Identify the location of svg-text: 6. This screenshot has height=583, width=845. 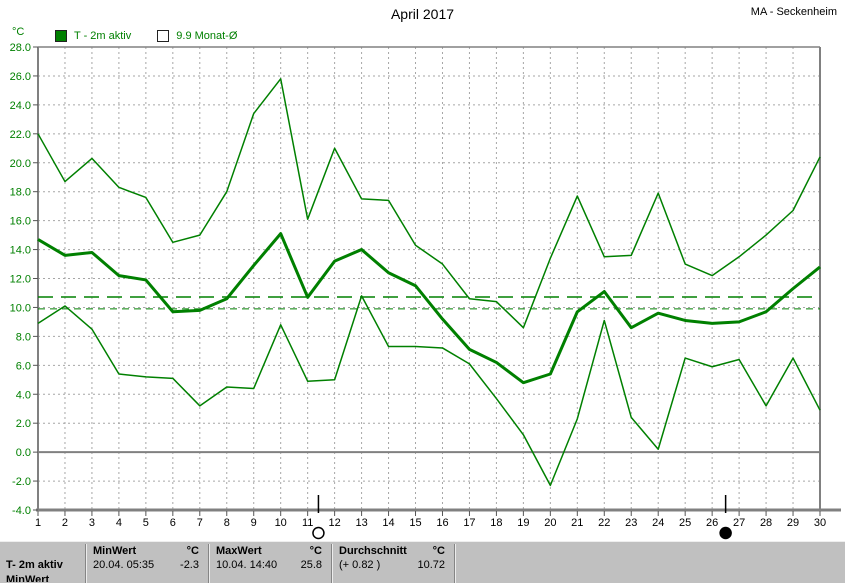
(173, 523).